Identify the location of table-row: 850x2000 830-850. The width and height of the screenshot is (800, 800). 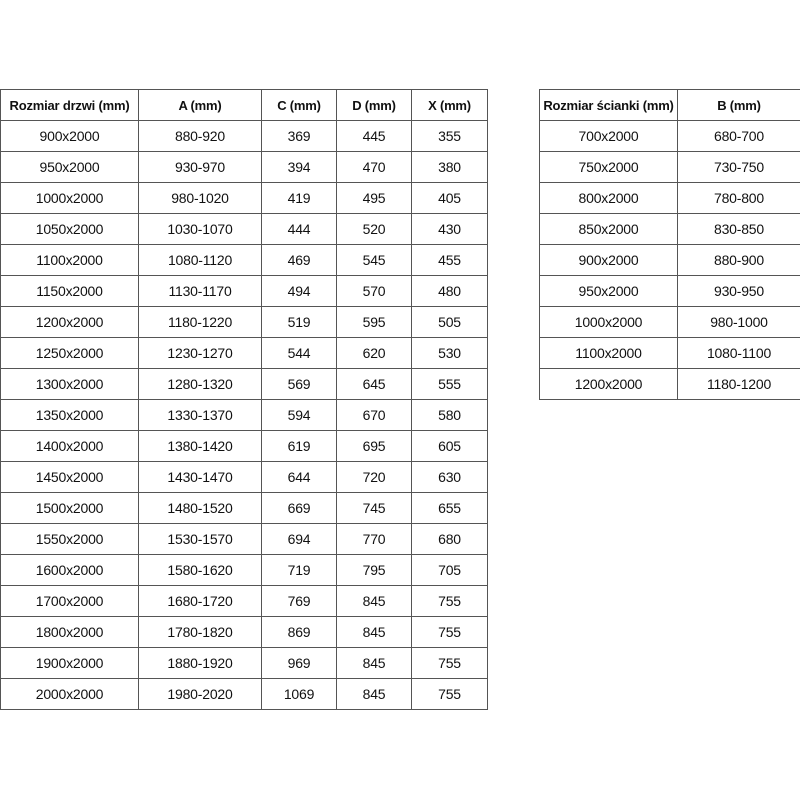
(669, 229).